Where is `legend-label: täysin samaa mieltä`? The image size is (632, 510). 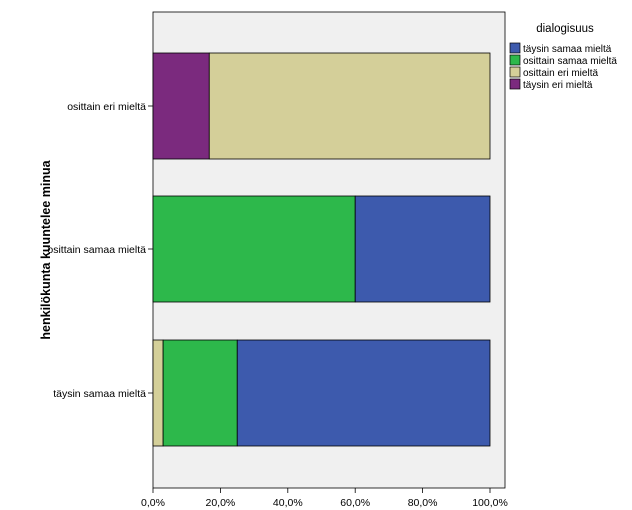 legend-label: täysin samaa mieltä is located at coordinates (567, 49).